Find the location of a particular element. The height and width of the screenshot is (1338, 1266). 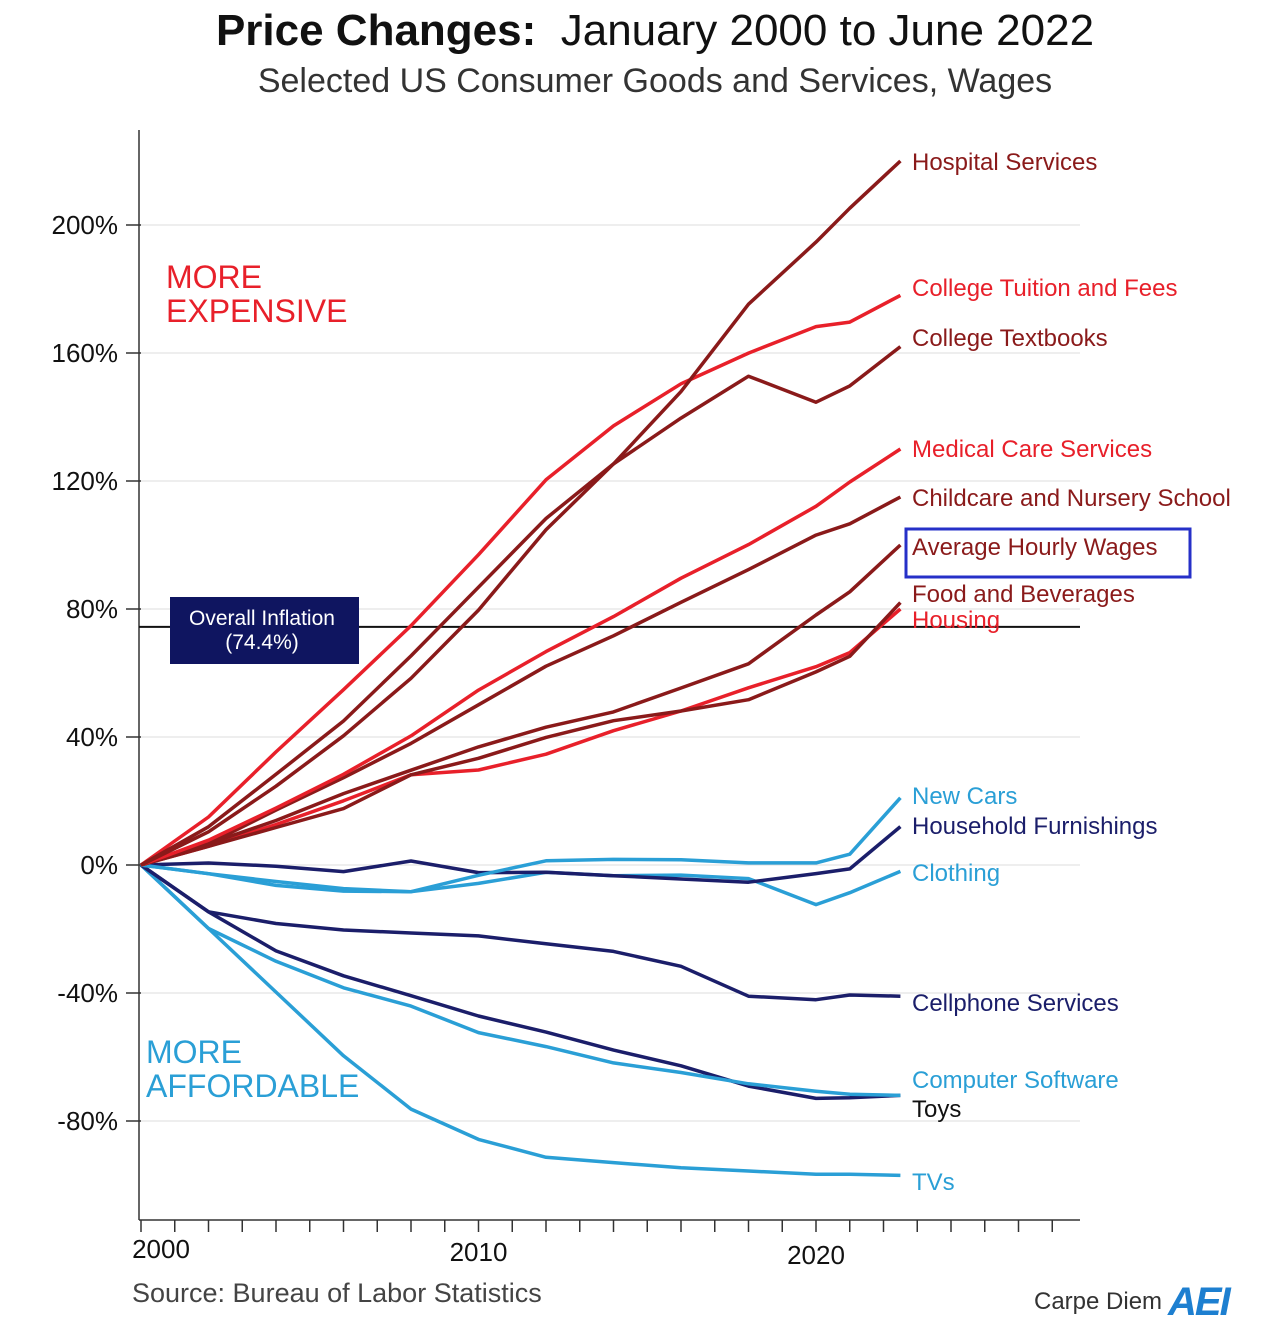

series-line-household-furnishings is located at coordinates (521, 854).